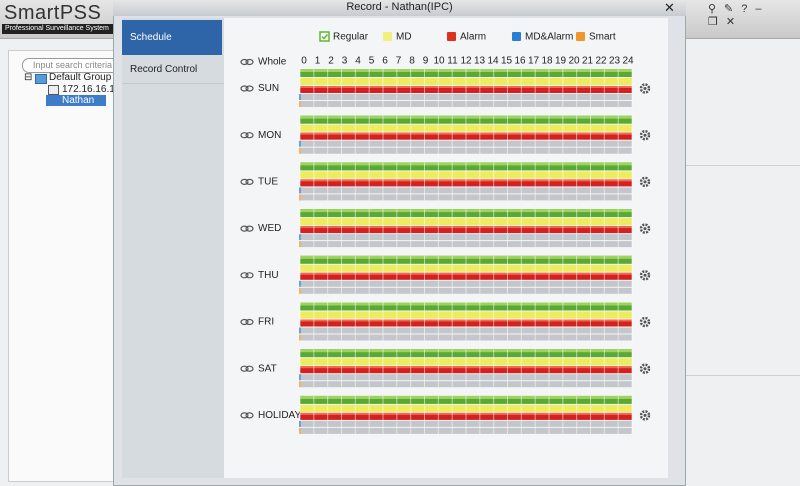  Describe the element at coordinates (628, 61) in the screenshot. I see `hour-label: 24` at that location.